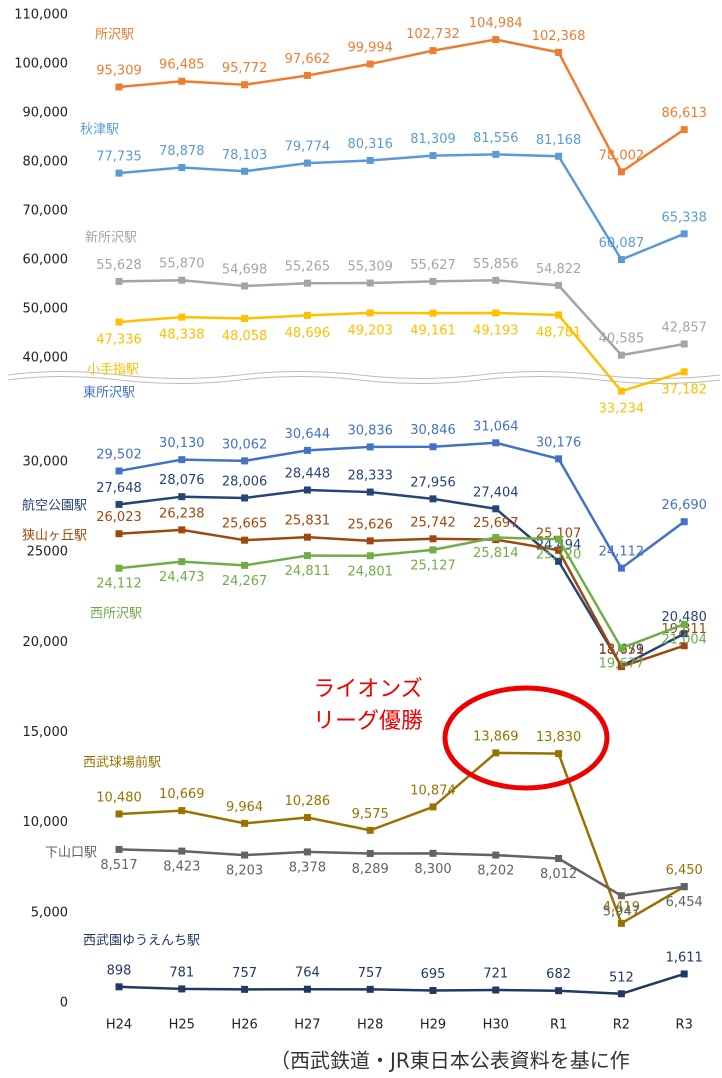  What do you see at coordinates (621, 977) in the screenshot?
I see `data-label: 512` at bounding box center [621, 977].